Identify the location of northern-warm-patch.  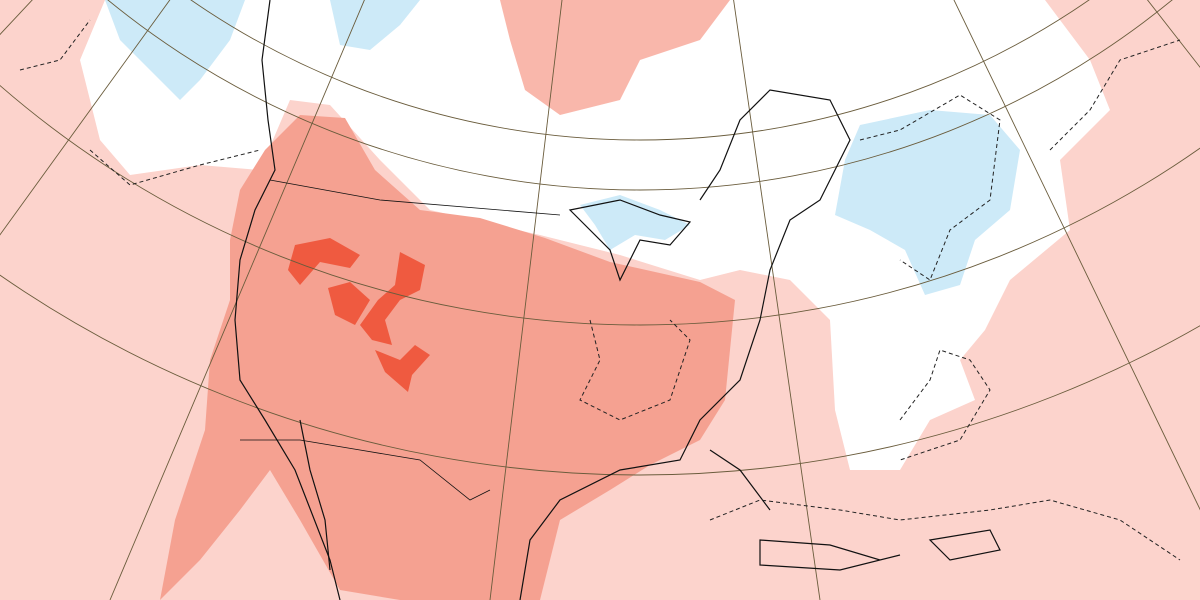
(615, 57).